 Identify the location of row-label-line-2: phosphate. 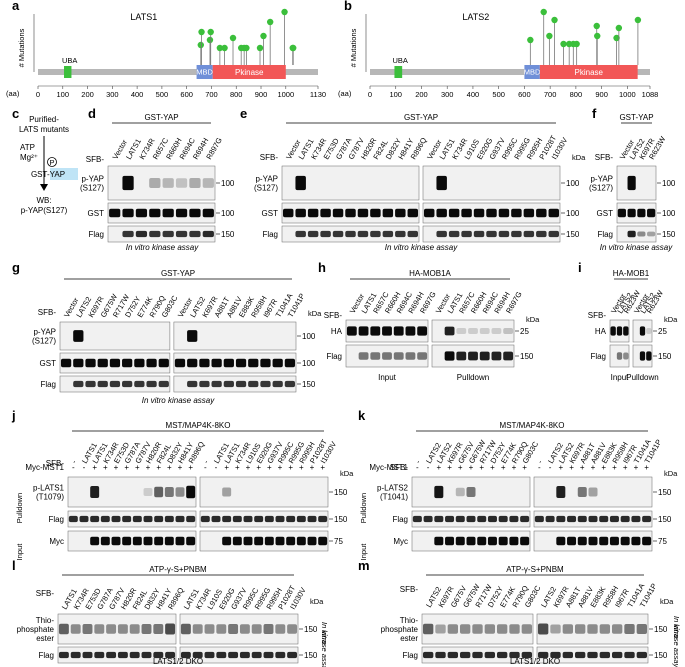
(400, 629).